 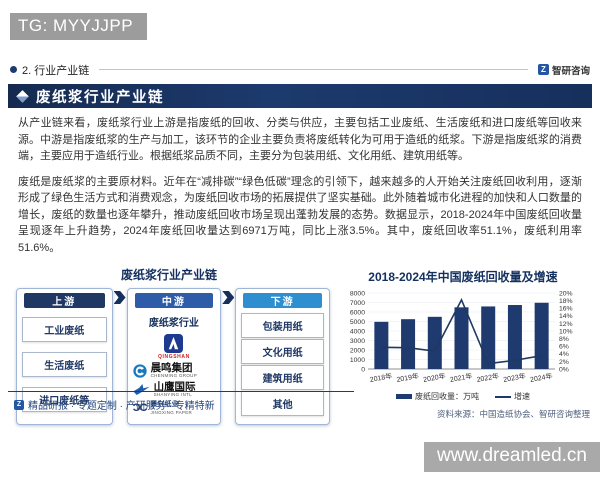 I want to click on company-qingshan: QINGSHAN, so click(x=174, y=347).